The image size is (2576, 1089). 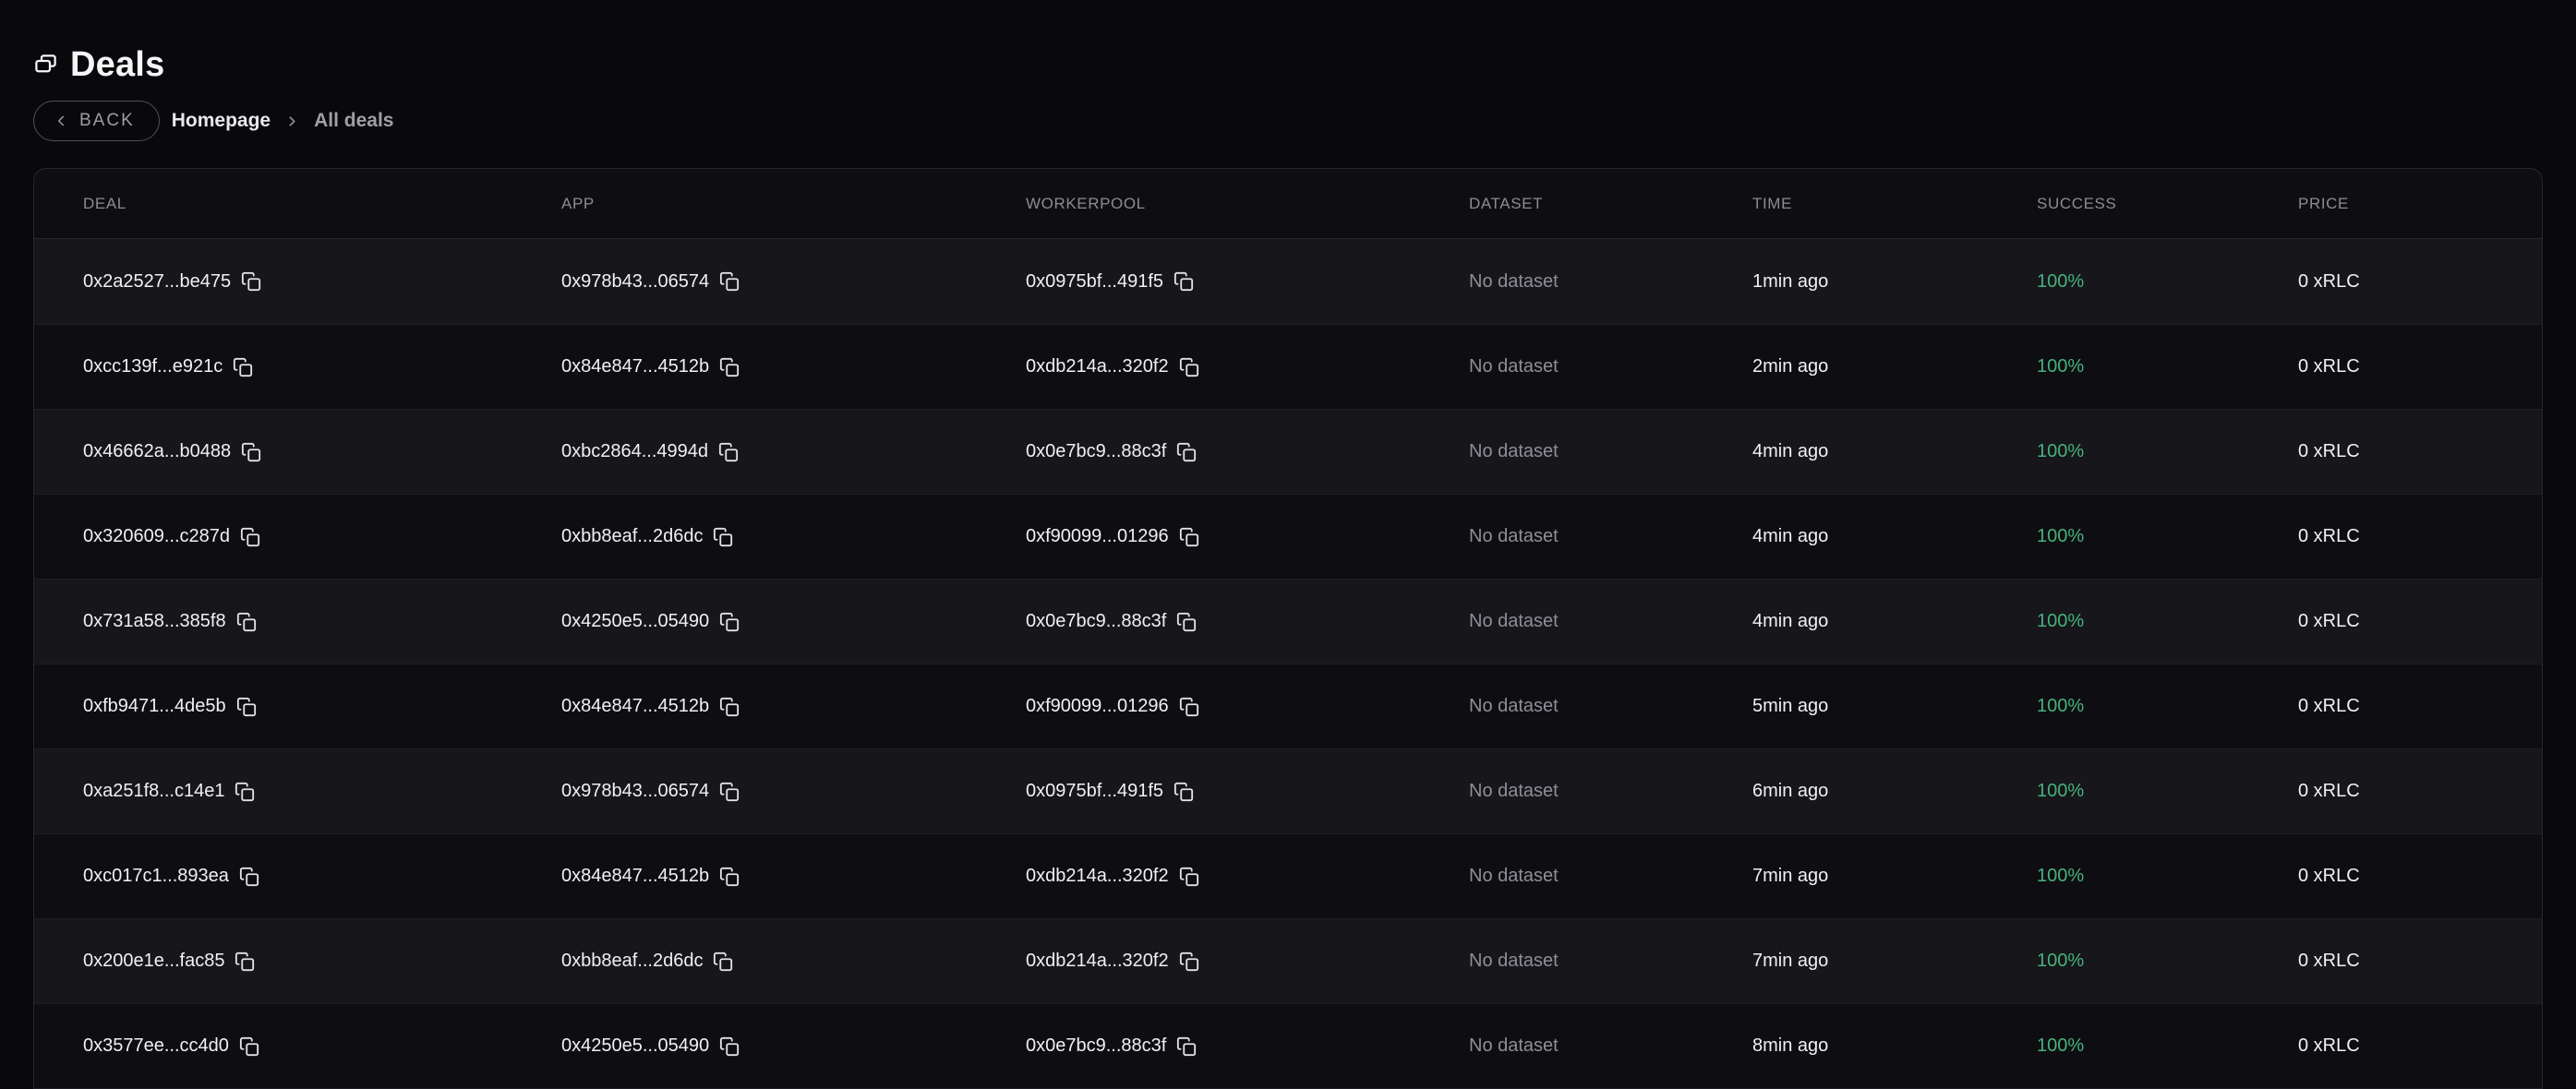 I want to click on chevron-left-icon, so click(x=61, y=121).